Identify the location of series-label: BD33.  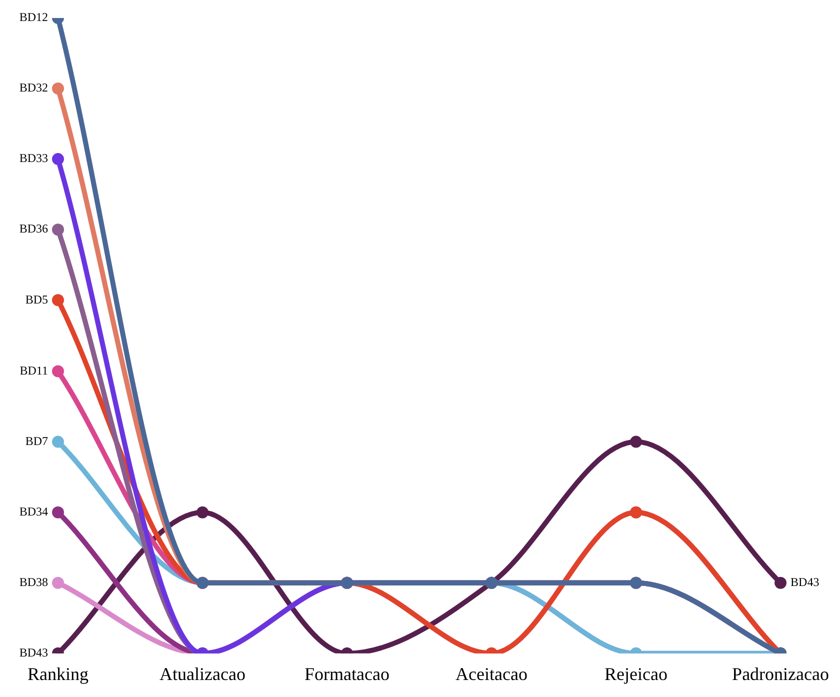
(33, 158).